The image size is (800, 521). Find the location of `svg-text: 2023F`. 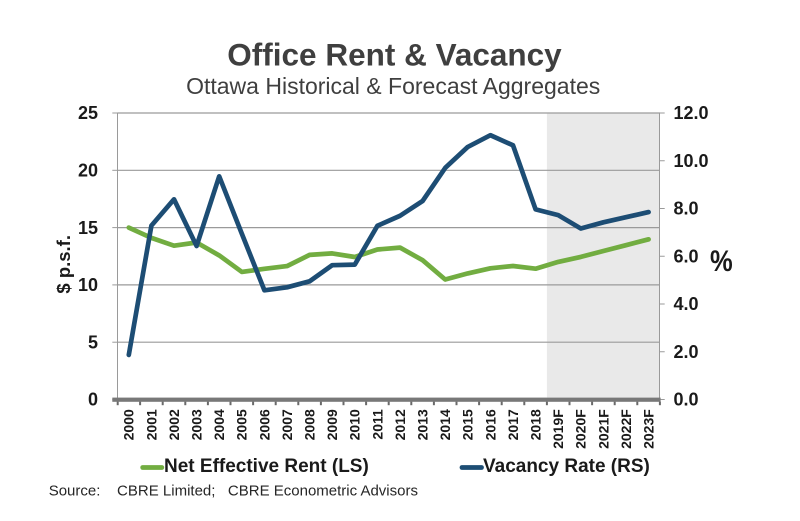

svg-text: 2023F is located at coordinates (649, 429).